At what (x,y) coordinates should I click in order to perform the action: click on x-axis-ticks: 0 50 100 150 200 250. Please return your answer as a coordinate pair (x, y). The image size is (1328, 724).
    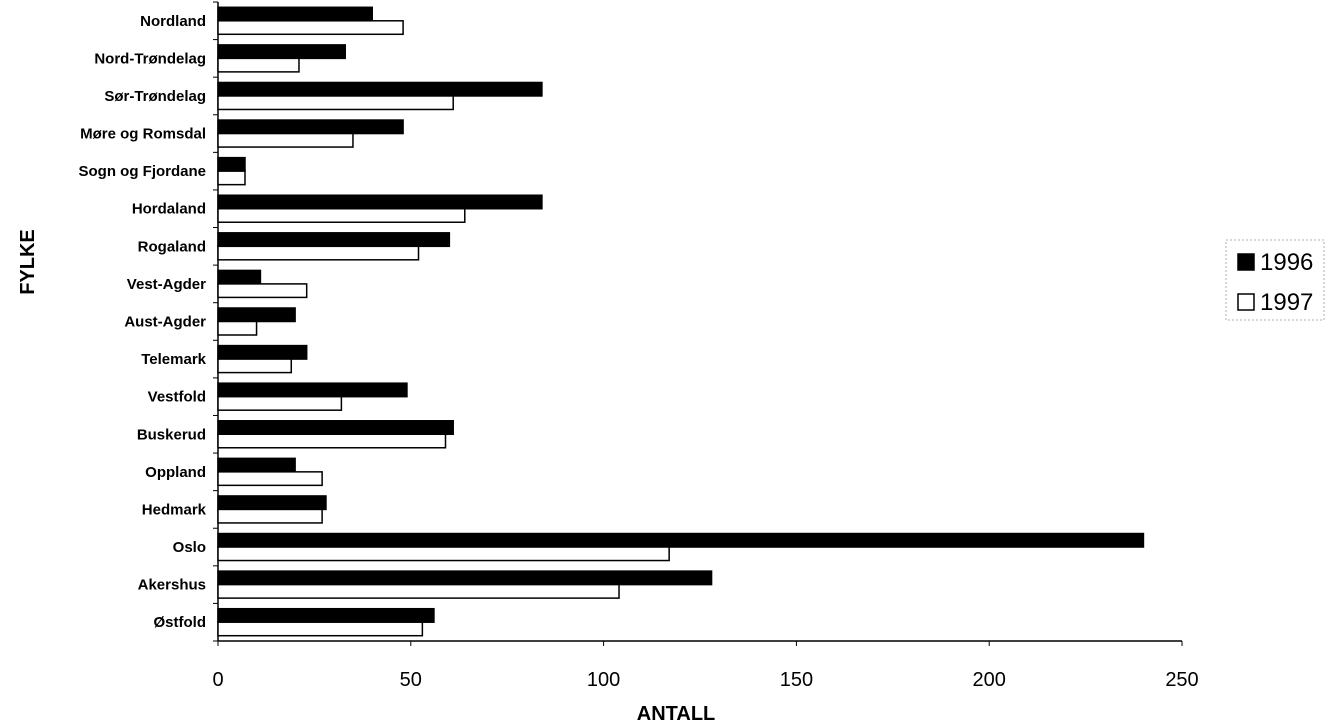
    Looking at the image, I should click on (705, 666).